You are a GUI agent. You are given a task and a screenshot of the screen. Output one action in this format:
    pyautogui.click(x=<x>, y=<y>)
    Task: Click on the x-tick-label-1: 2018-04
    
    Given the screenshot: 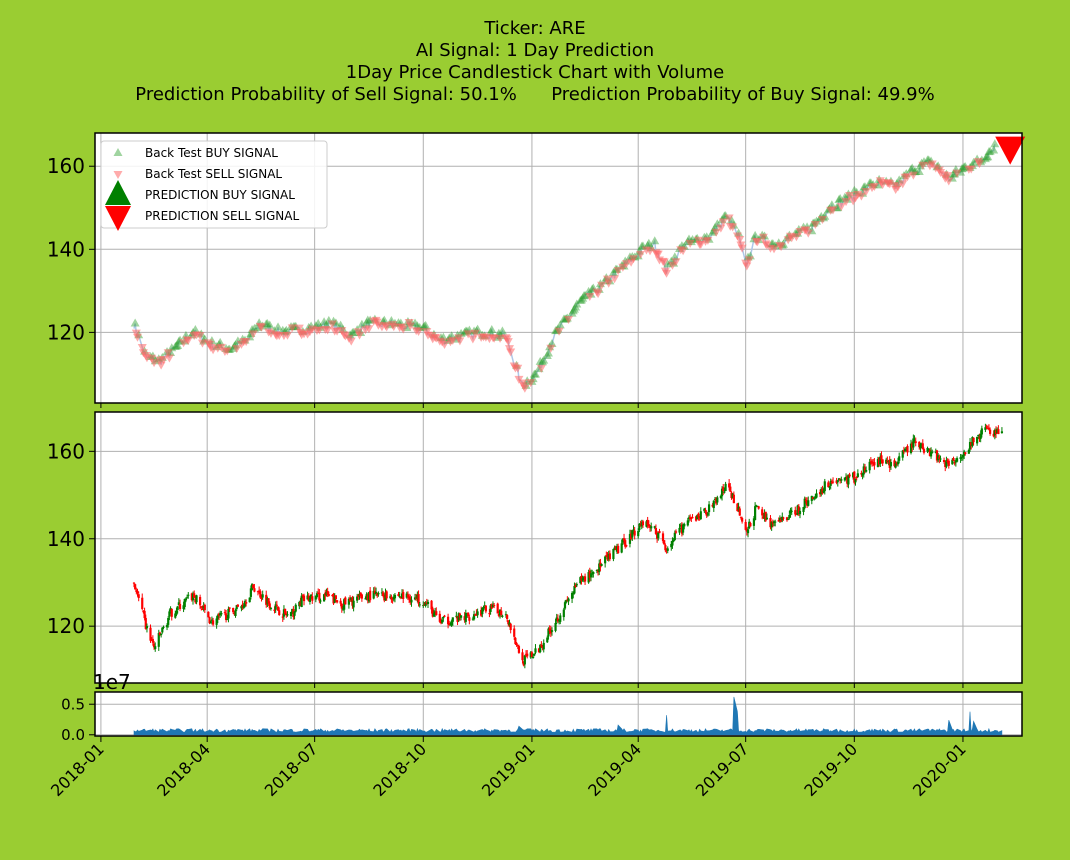 What is the action you would take?
    pyautogui.click(x=183, y=769)
    